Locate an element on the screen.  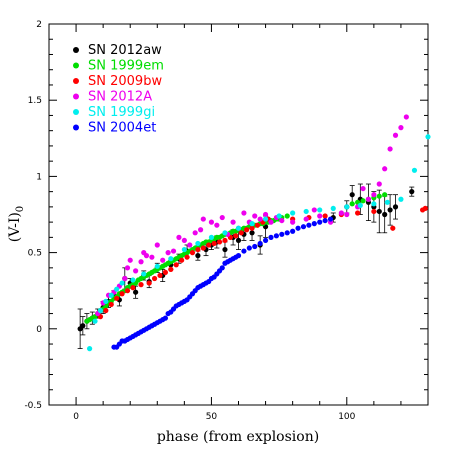
legend-label: SN 2012aw is located at coordinates (125, 50).